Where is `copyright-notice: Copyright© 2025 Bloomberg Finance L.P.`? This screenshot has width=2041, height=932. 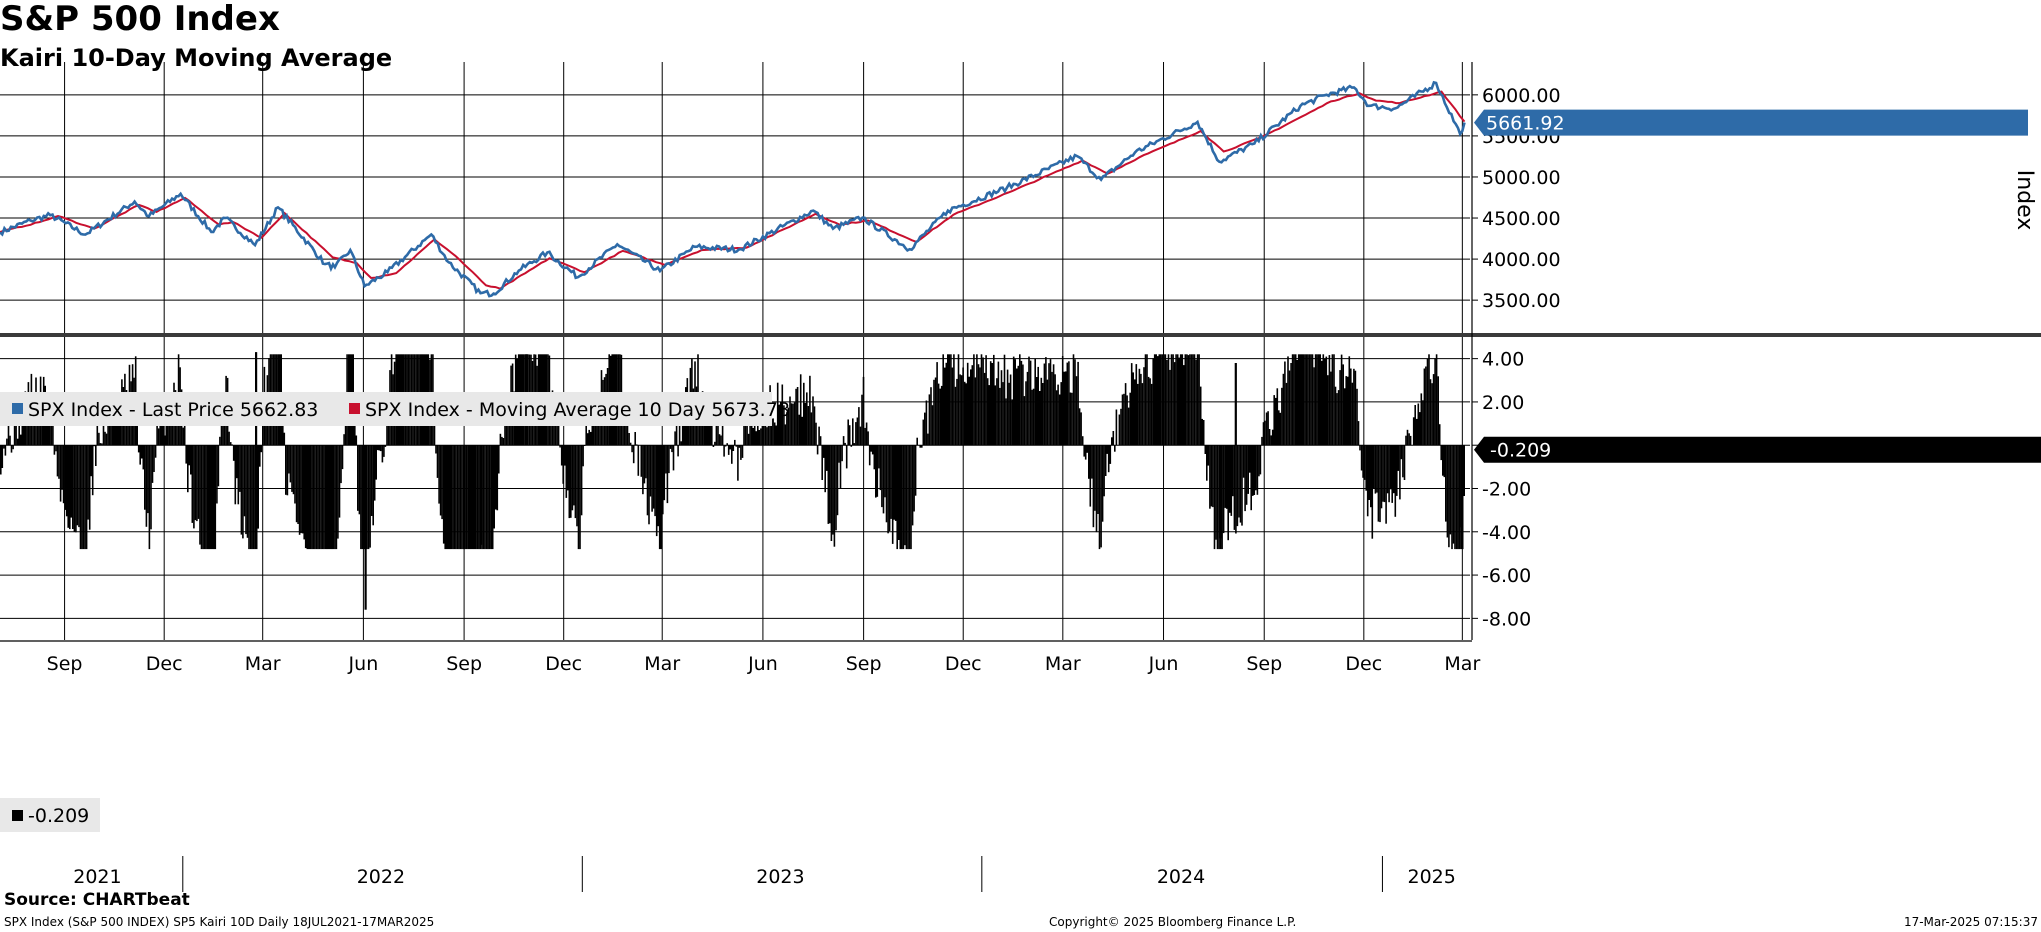
copyright-notice: Copyright© 2025 Bloomberg Finance L.P. is located at coordinates (1173, 922).